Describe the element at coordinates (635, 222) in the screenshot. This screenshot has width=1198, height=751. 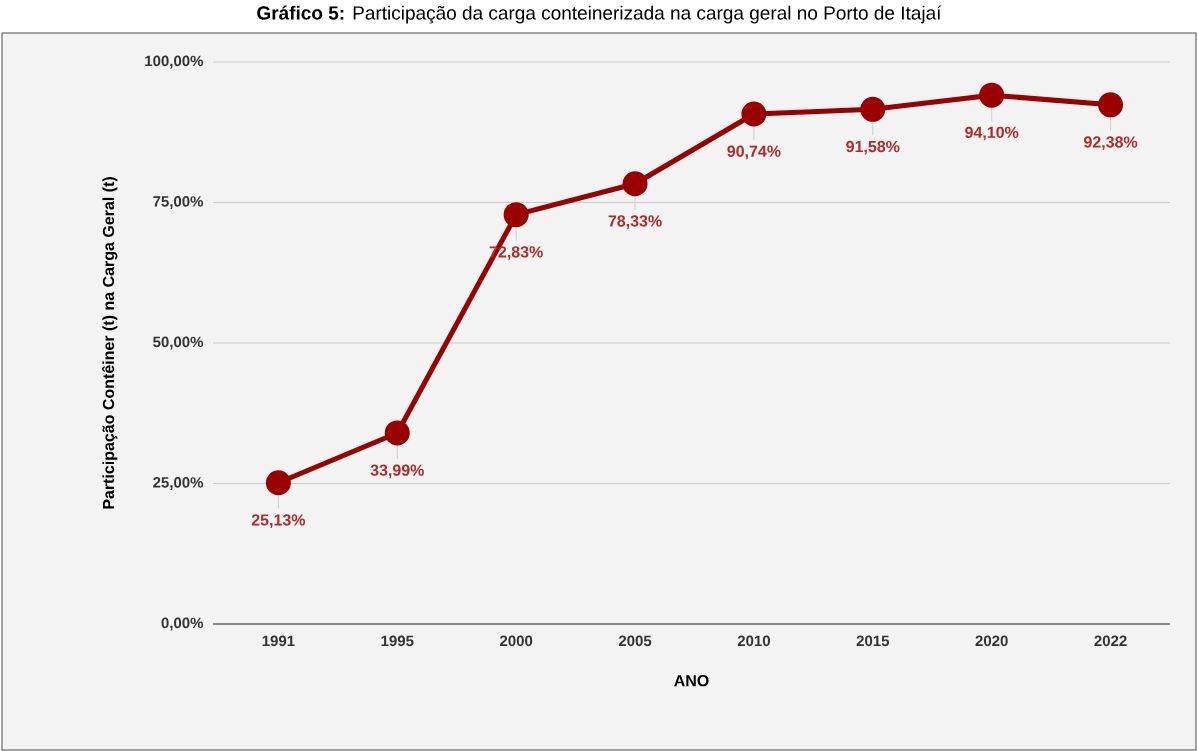
I see `data-label: 78,33%` at that location.